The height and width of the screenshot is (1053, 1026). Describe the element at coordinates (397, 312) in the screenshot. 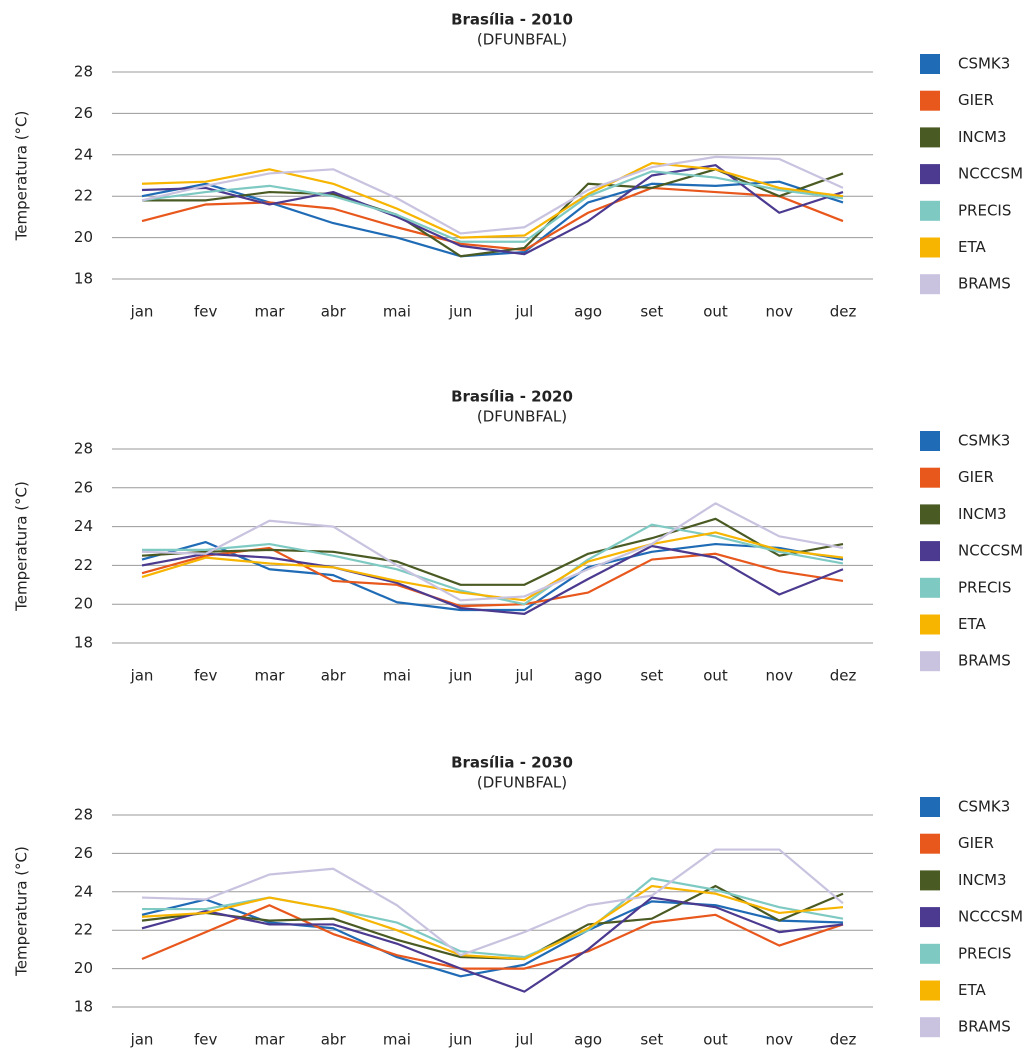

I see `x-tick-label: mai` at that location.